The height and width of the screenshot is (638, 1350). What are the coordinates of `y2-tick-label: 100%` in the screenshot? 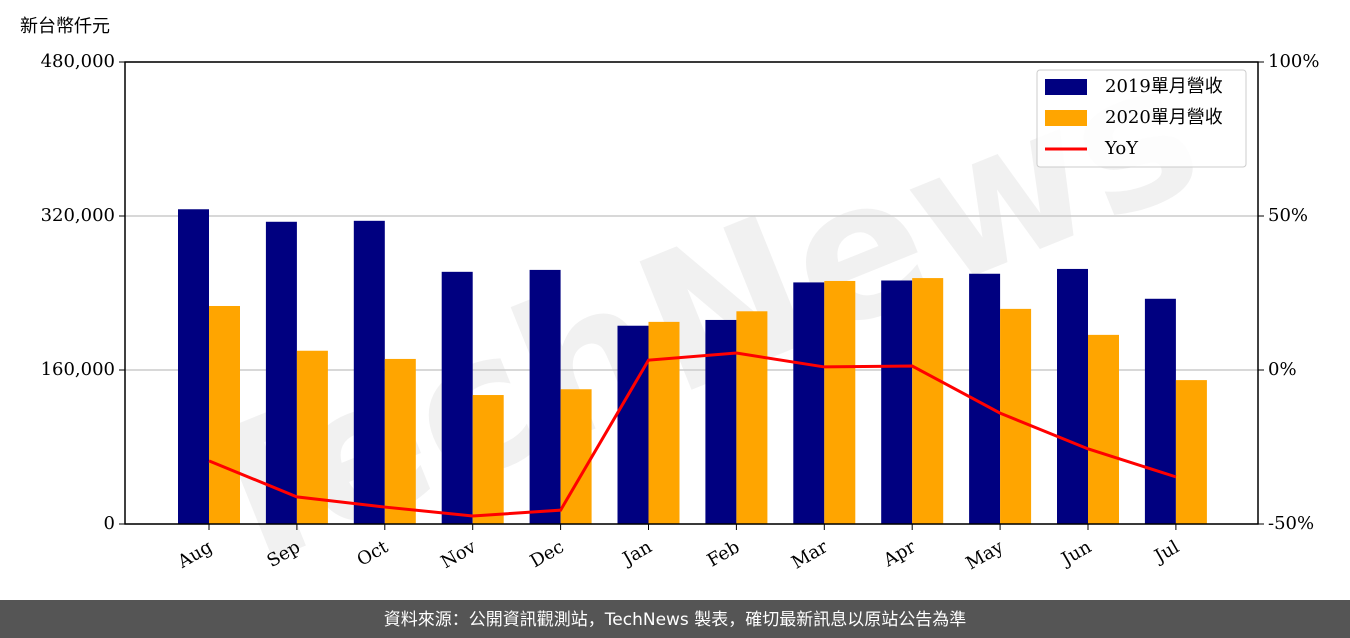 It's located at (1293, 61).